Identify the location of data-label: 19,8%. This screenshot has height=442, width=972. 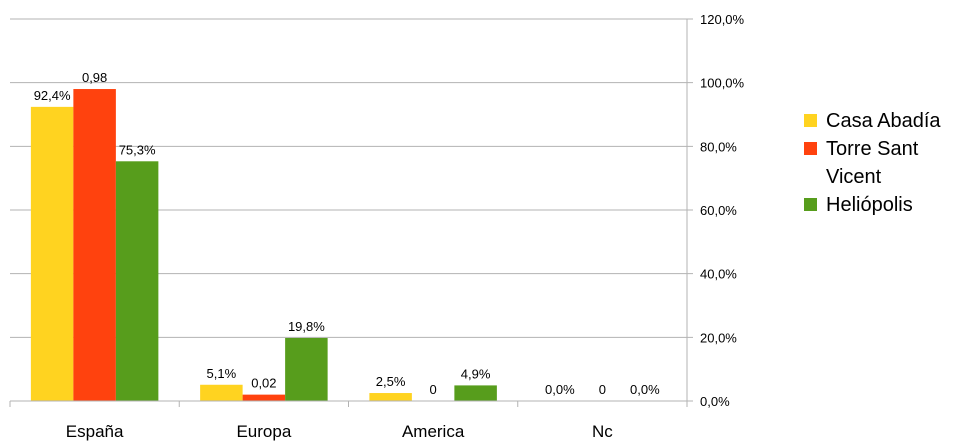
(306, 326).